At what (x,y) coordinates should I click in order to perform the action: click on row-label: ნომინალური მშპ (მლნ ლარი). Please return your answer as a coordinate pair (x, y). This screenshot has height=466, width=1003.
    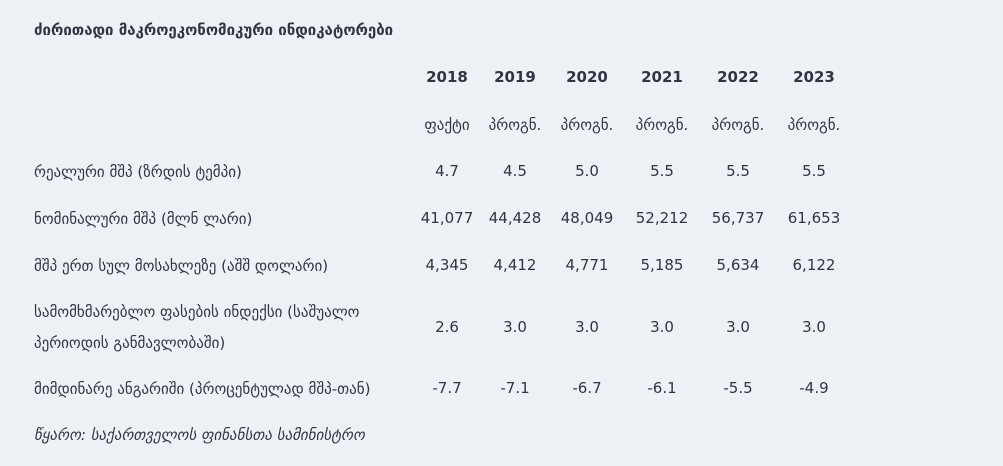
    Looking at the image, I should click on (143, 219).